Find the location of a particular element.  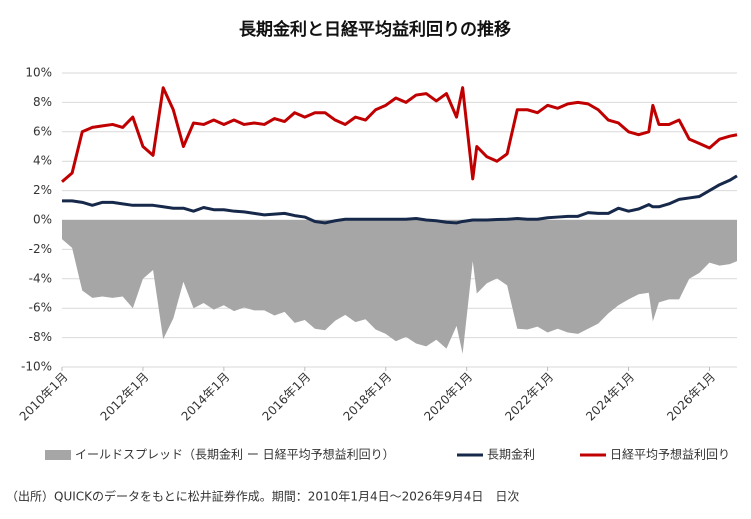

legend-label: 日経平均予想益利回り is located at coordinates (670, 454).